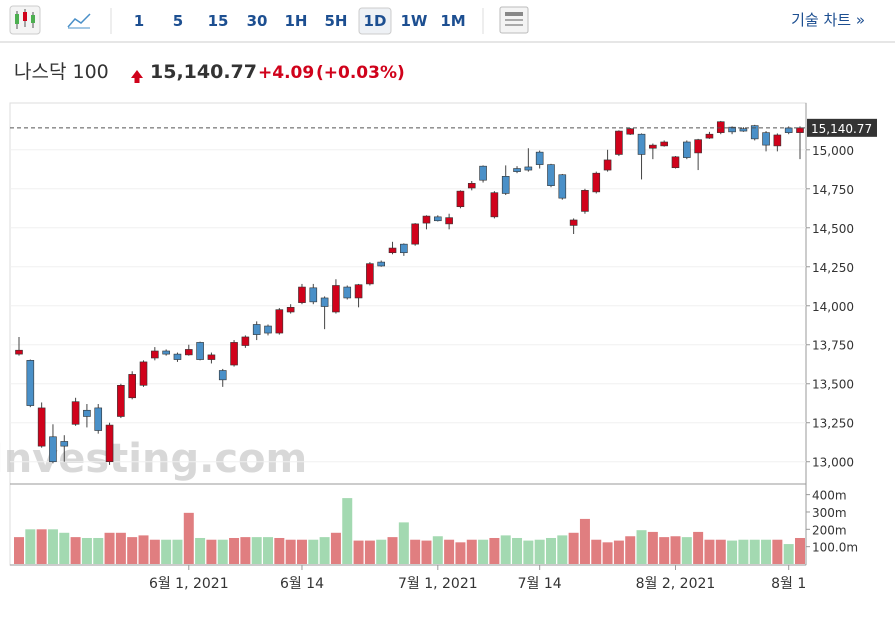  I want to click on interval-button: 30, so click(257, 21).